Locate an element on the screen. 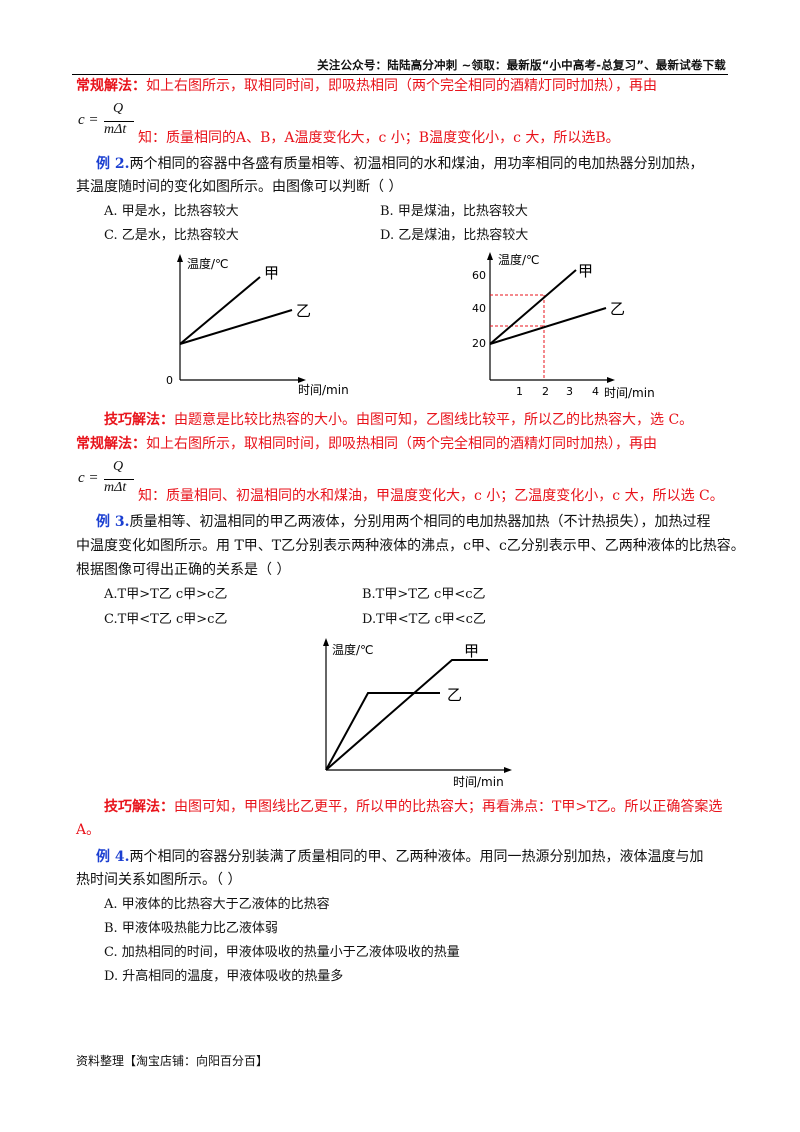 Image resolution: width=800 pixels, height=1132 pixels. chart-1: 温度/℃ 时间/min 0 甲 乙 is located at coordinates (265, 324).